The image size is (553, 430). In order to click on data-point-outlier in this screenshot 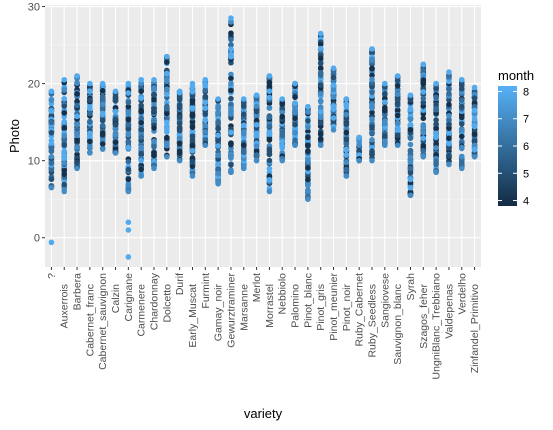, I will do `click(129, 230)`.